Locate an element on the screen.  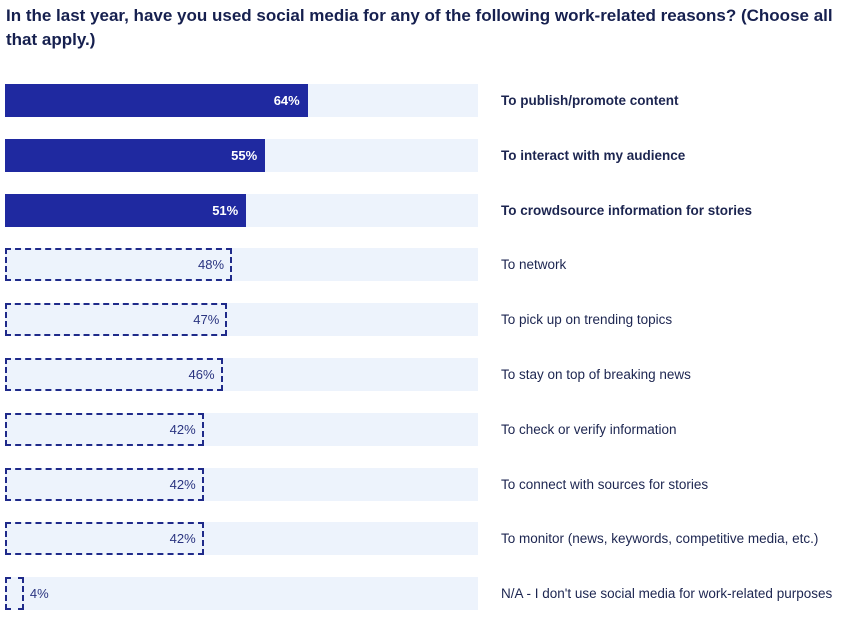
data-label: 51% is located at coordinates (225, 210).